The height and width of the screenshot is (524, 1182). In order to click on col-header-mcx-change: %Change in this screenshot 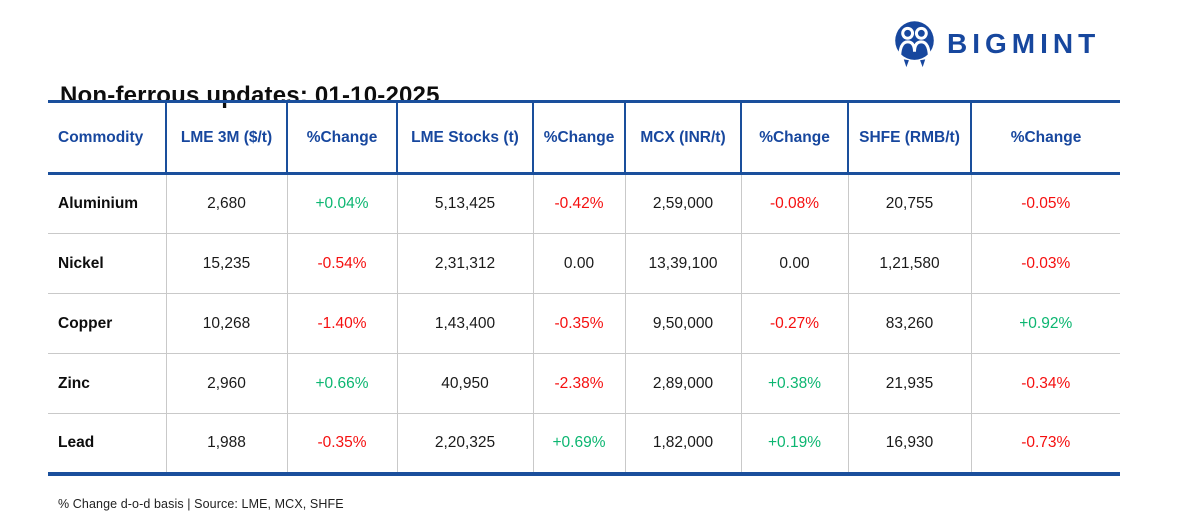, I will do `click(795, 138)`.